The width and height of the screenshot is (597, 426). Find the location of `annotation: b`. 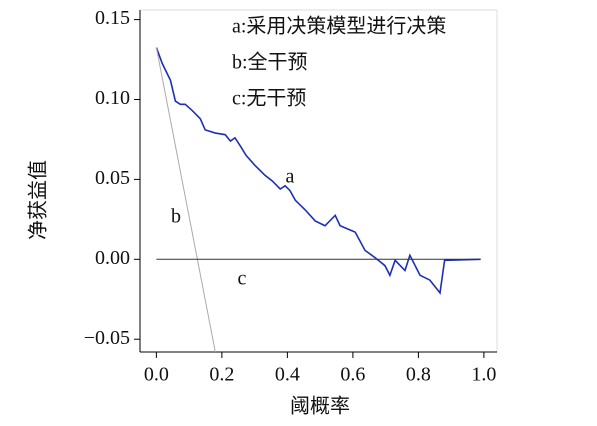

annotation: b is located at coordinates (176, 217).